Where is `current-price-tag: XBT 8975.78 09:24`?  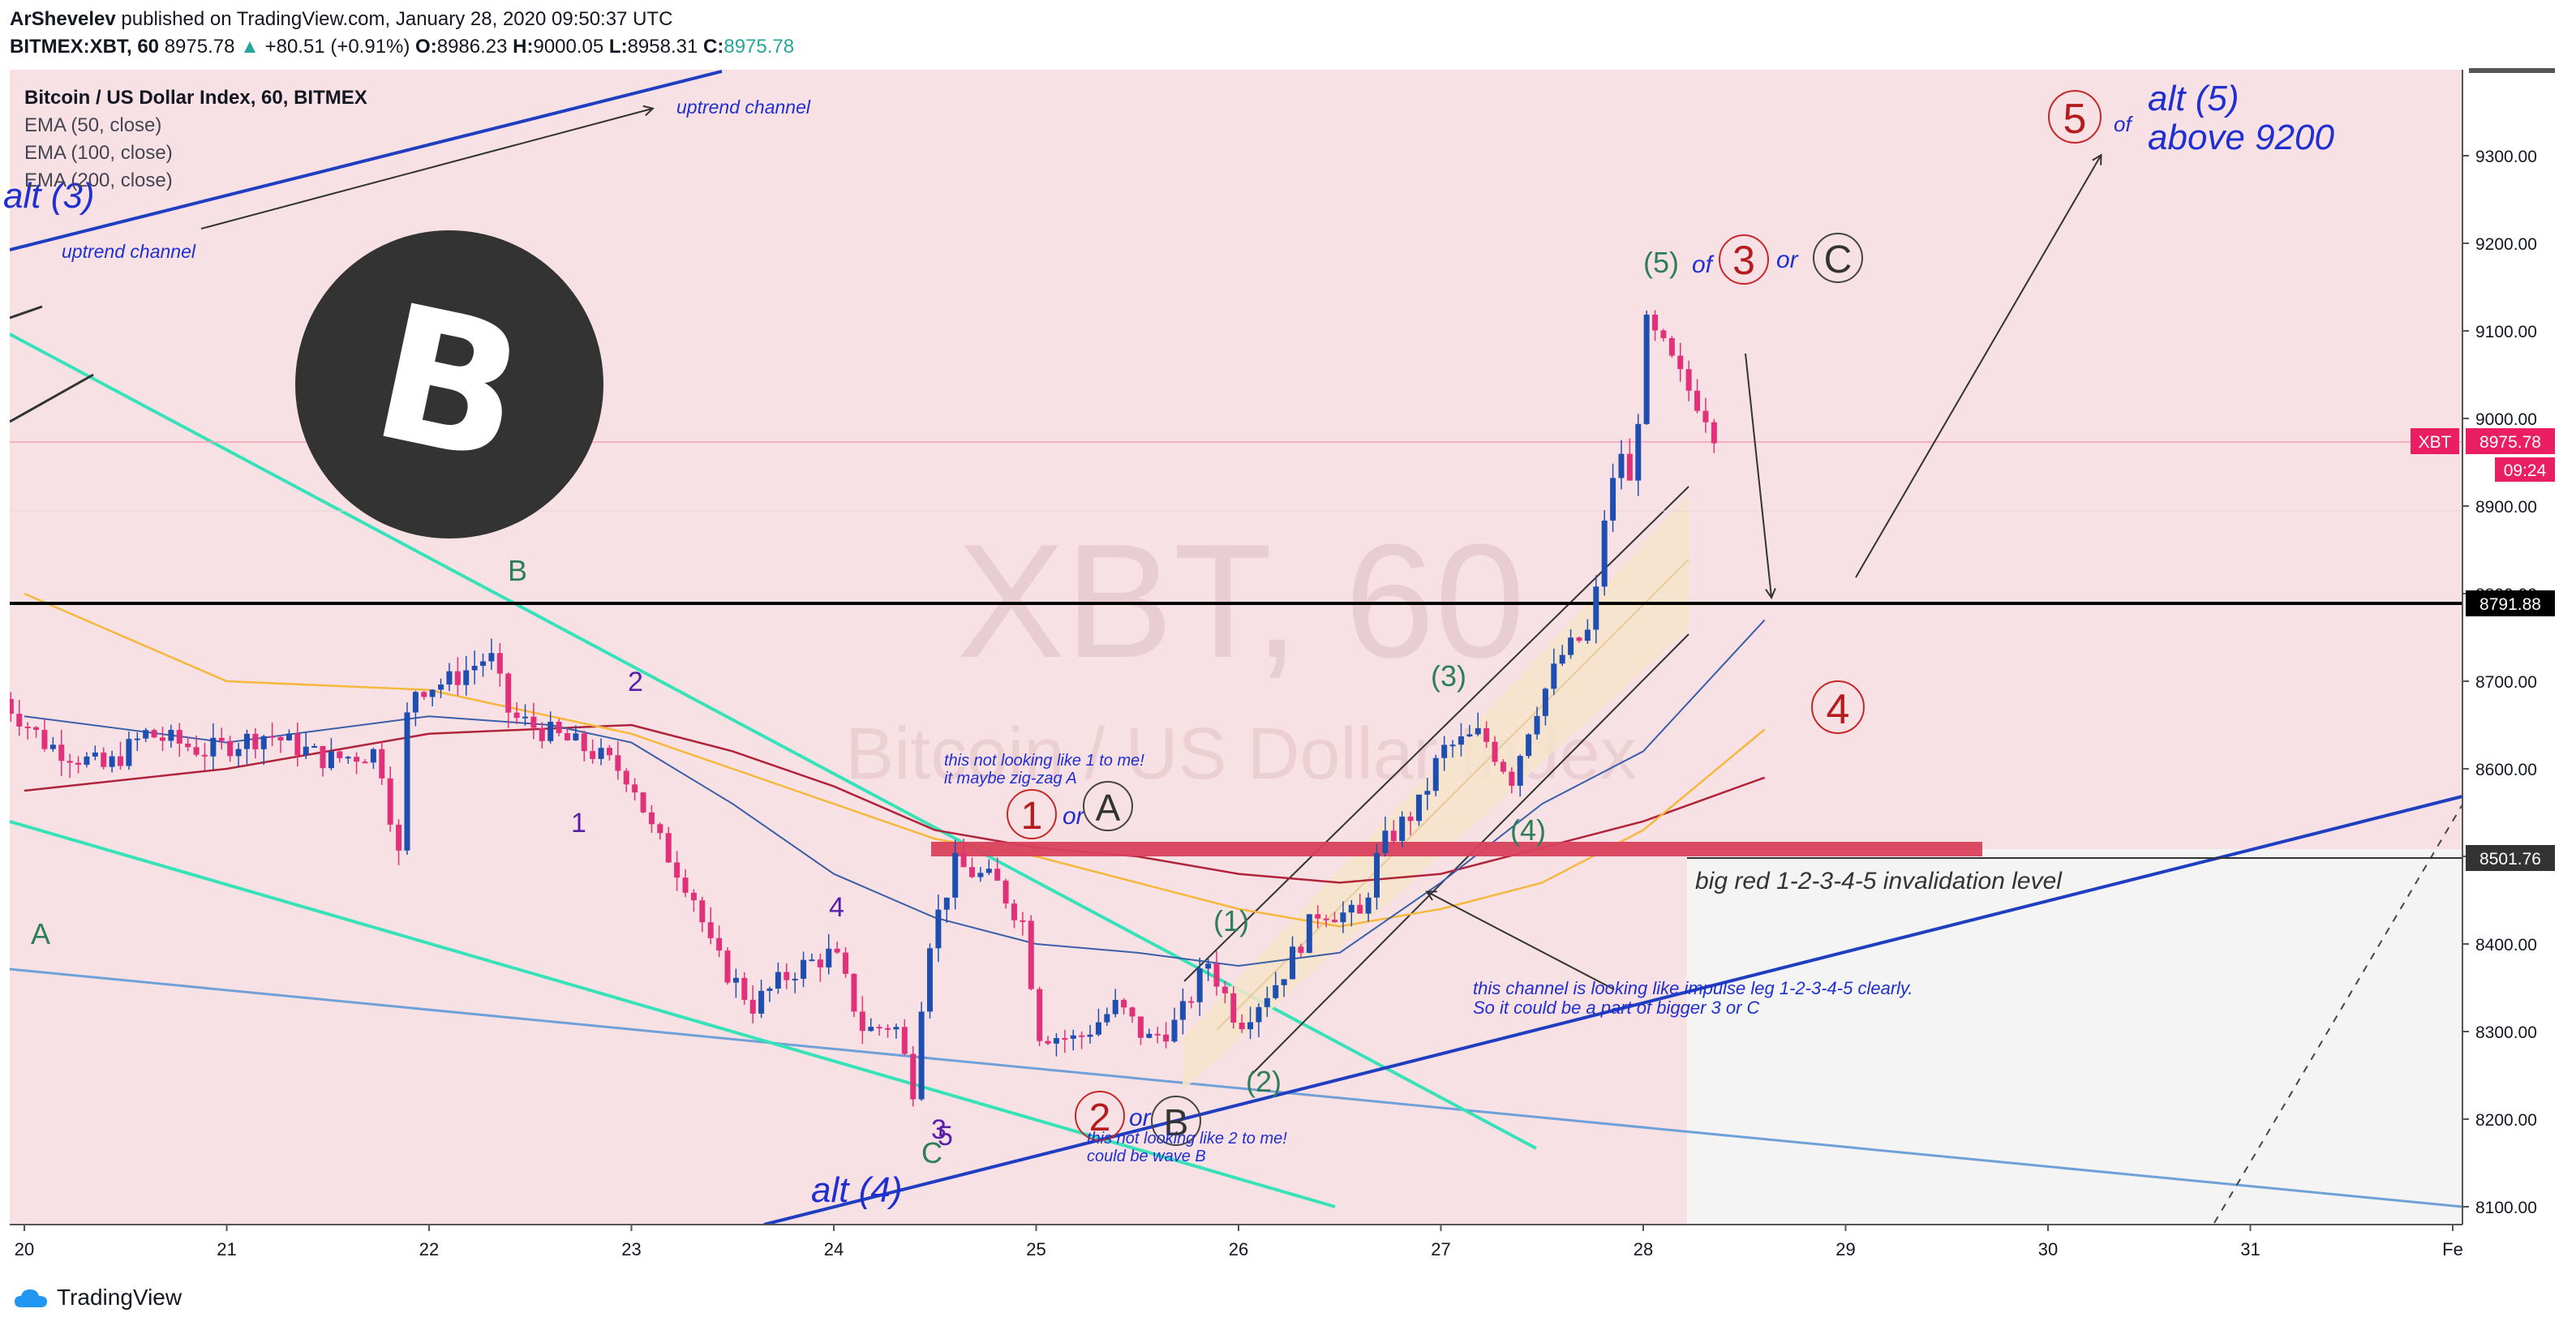
current-price-tag: XBT 8975.78 09:24 is located at coordinates (2483, 455).